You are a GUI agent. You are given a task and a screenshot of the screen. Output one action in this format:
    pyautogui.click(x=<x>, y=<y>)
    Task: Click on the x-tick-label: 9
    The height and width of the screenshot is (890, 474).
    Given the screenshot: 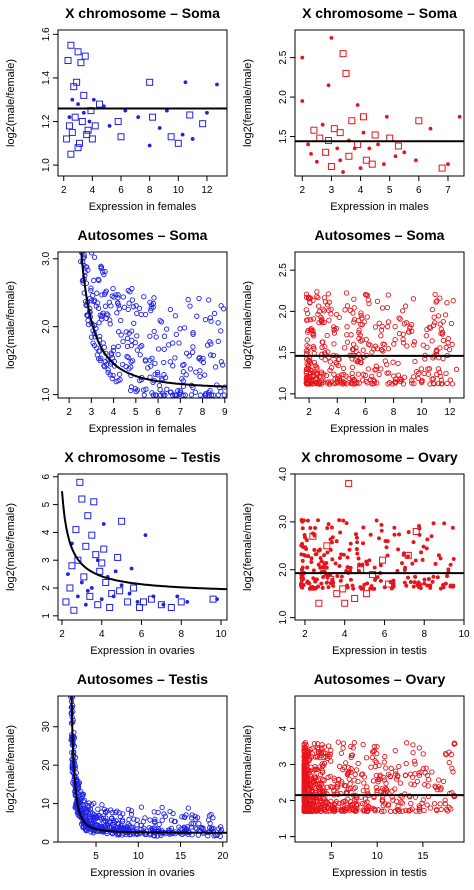 What is the action you would take?
    pyautogui.click(x=225, y=412)
    